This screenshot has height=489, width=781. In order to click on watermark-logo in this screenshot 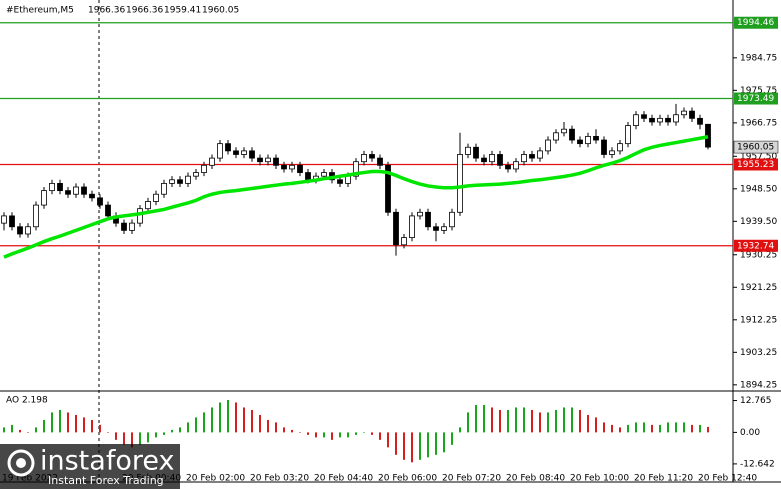, I will do `click(21, 463)`.